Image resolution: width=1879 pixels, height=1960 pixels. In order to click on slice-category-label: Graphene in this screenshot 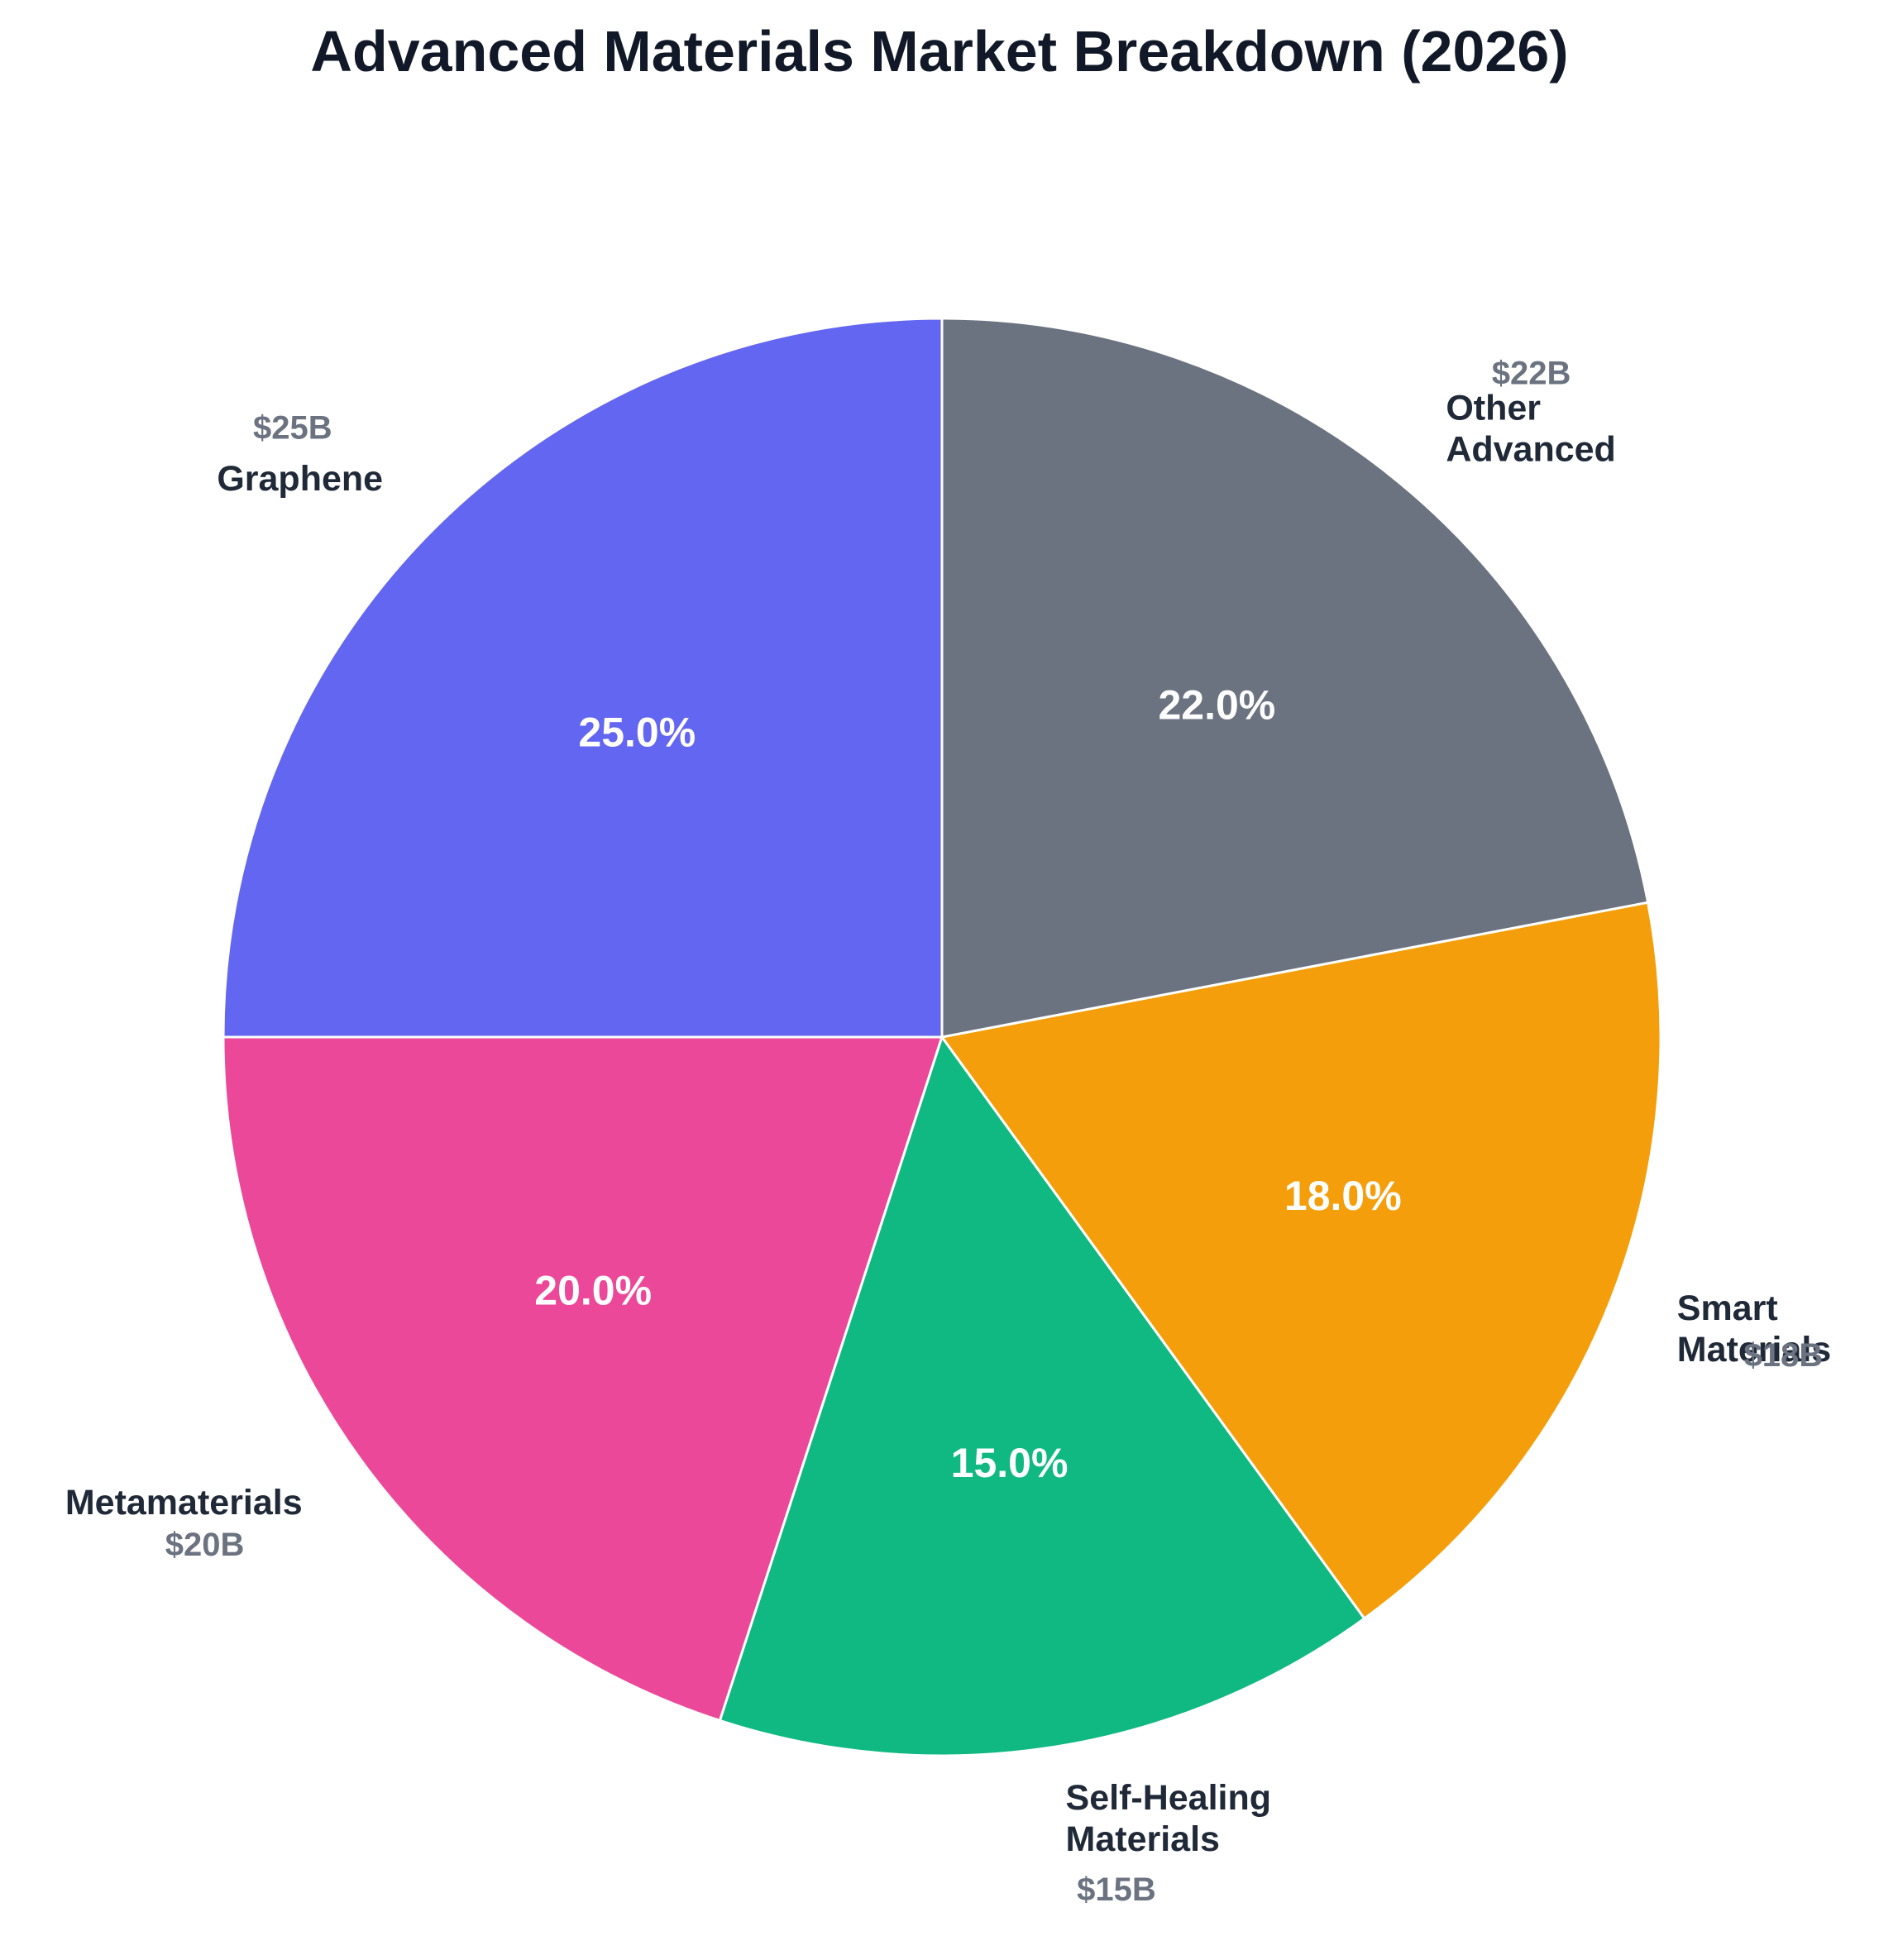, I will do `click(300, 479)`.